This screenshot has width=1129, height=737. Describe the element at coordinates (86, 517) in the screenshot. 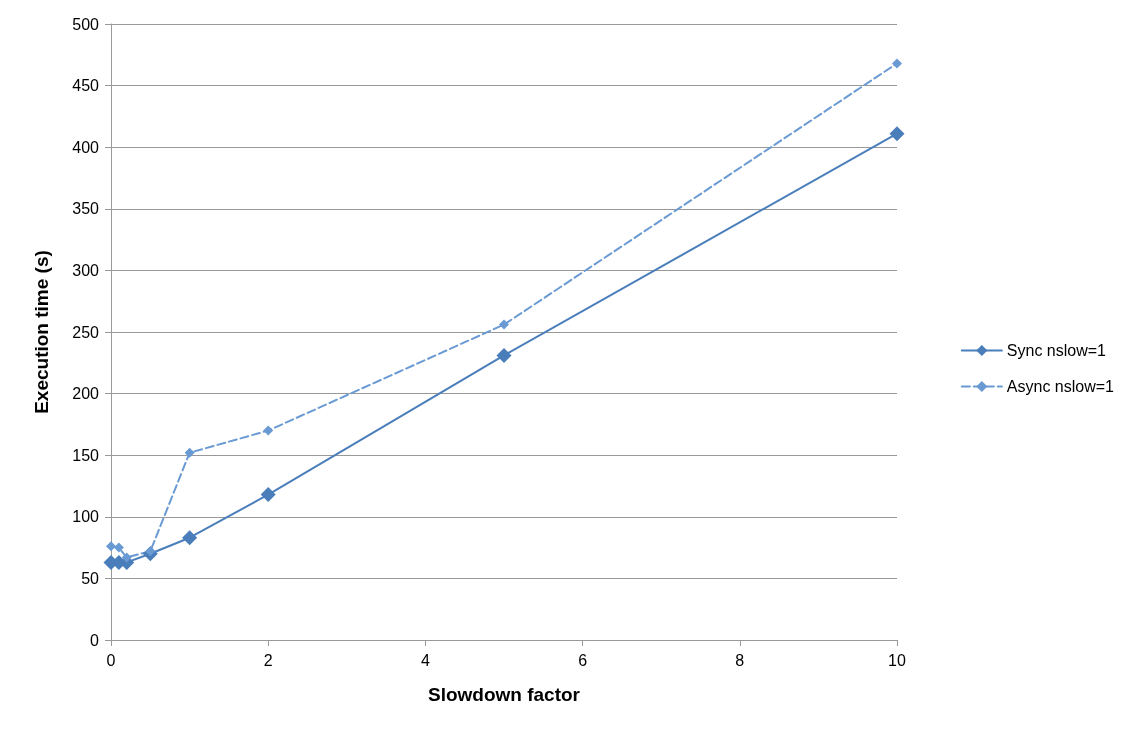

I see `y-tick-label: 100` at that location.